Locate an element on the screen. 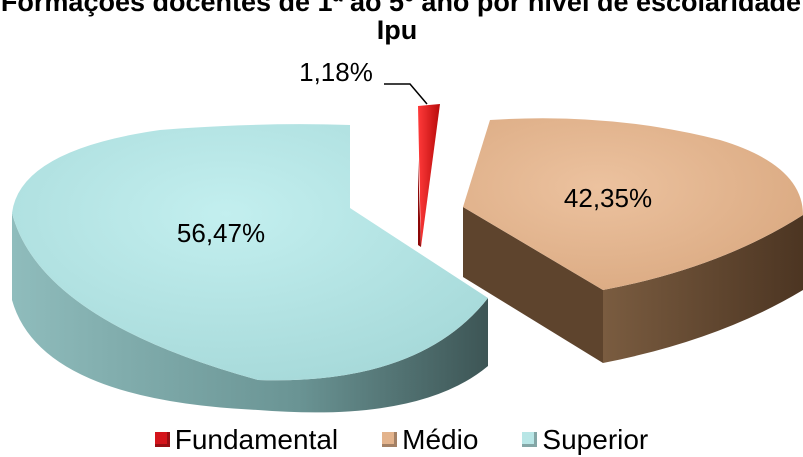 Image resolution: width=803 pixels, height=457 pixels. pie-slice-fundamental-side is located at coordinates (419, 177).